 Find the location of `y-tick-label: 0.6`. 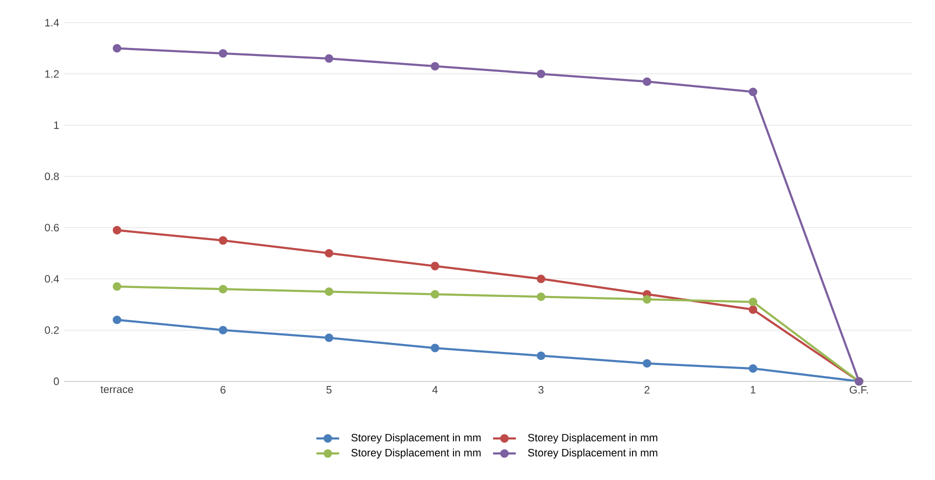

y-tick-label: 0.6 is located at coordinates (51, 228).